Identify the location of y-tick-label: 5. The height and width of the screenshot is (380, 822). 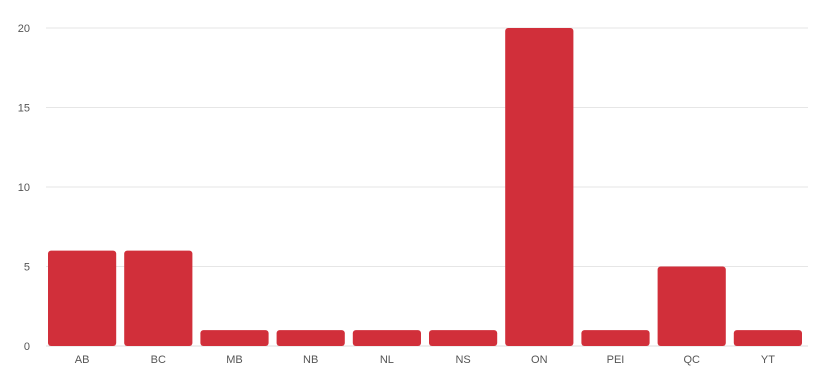
(27, 268).